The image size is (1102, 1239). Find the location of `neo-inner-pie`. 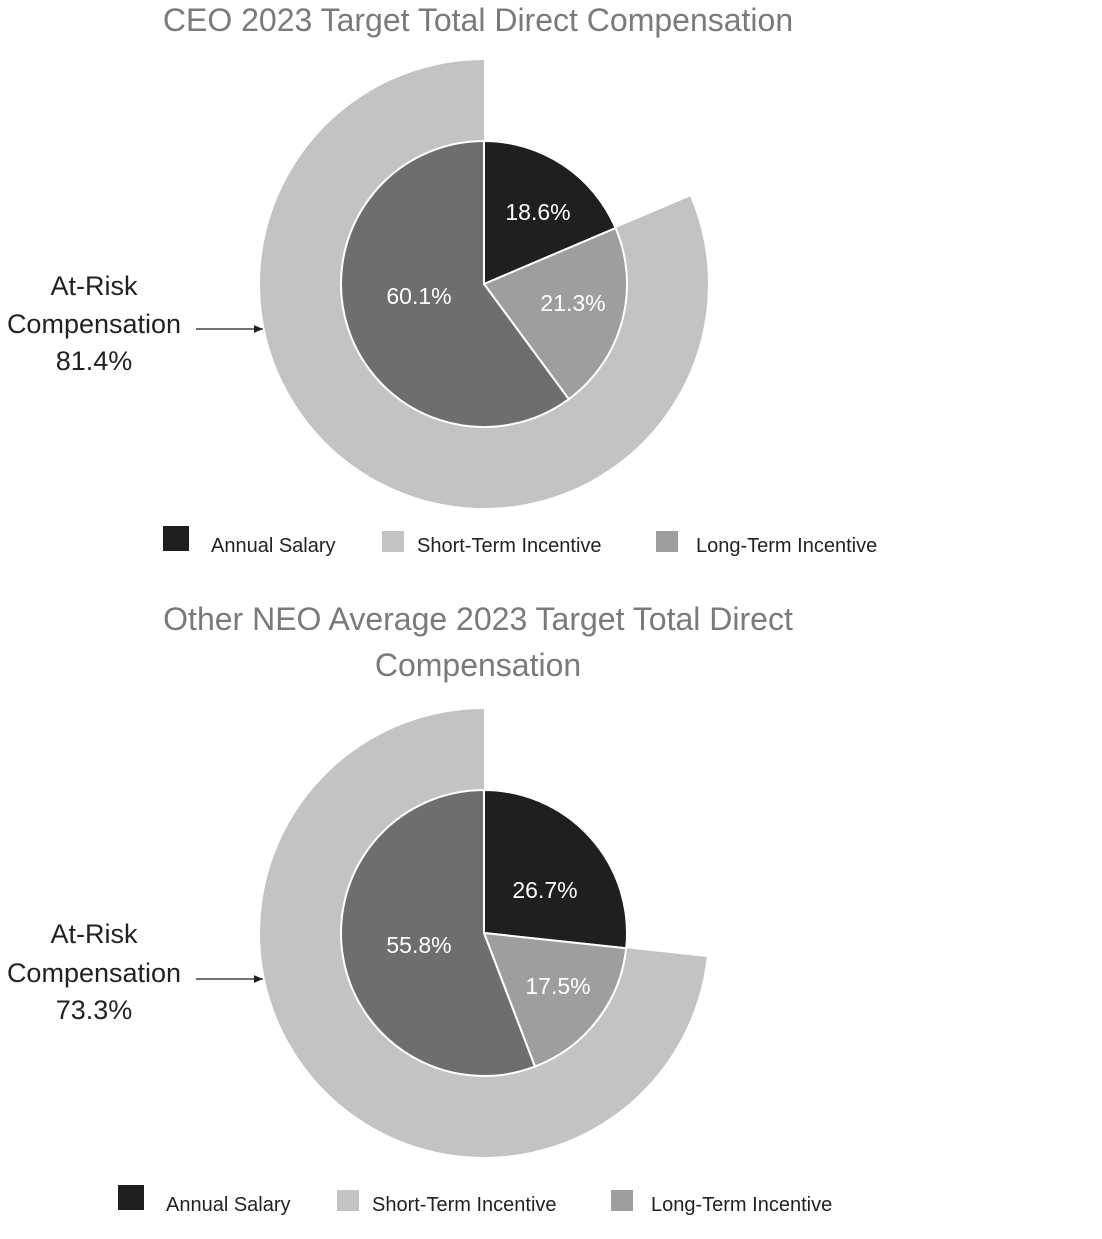

neo-inner-pie is located at coordinates (484, 932).